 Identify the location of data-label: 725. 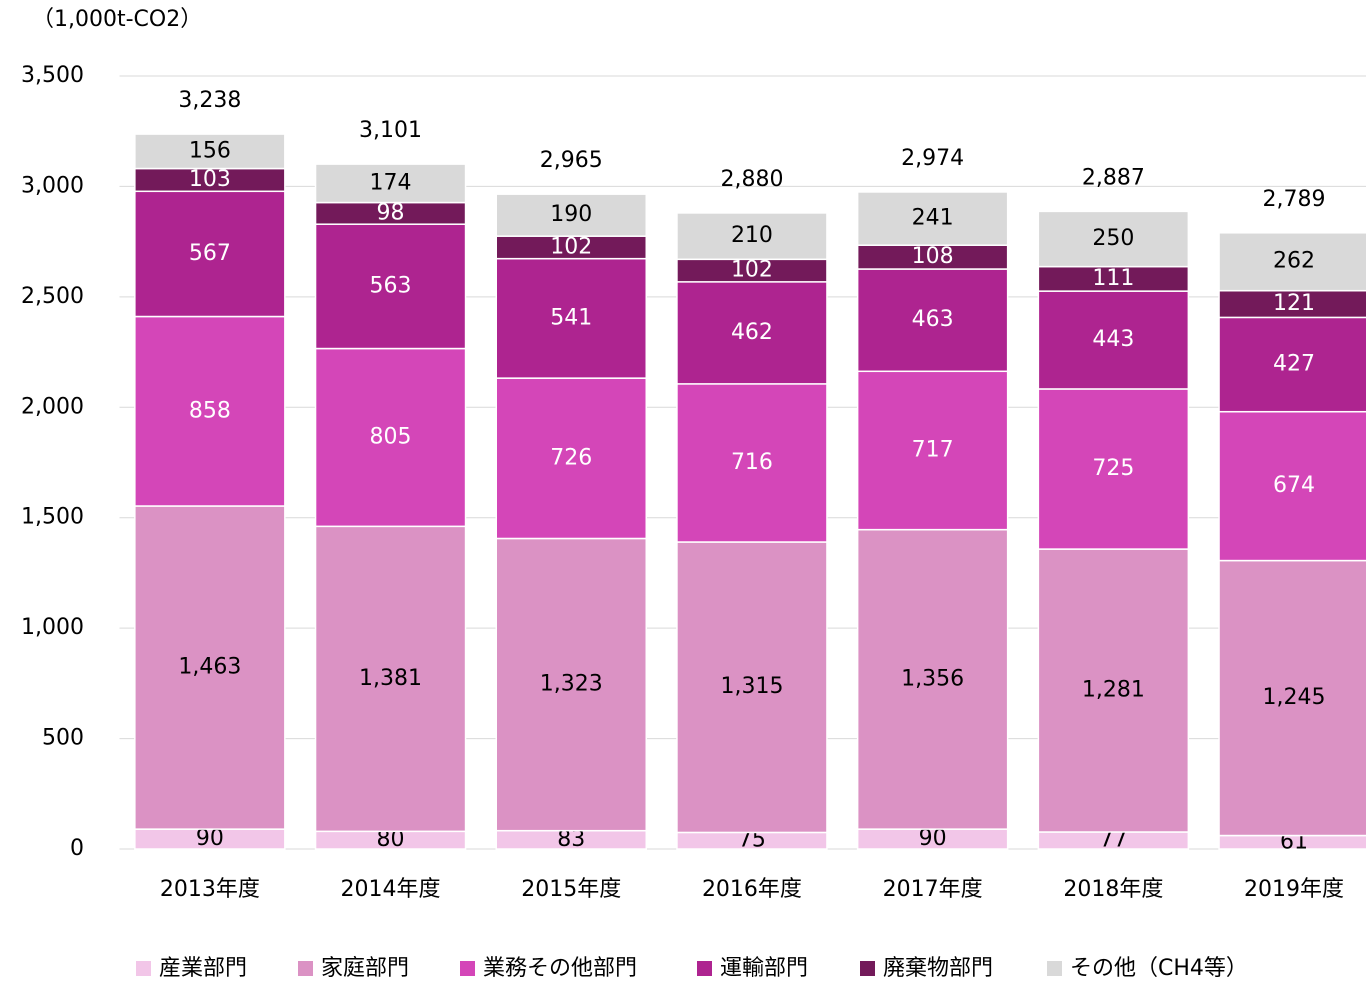
(1113, 468).